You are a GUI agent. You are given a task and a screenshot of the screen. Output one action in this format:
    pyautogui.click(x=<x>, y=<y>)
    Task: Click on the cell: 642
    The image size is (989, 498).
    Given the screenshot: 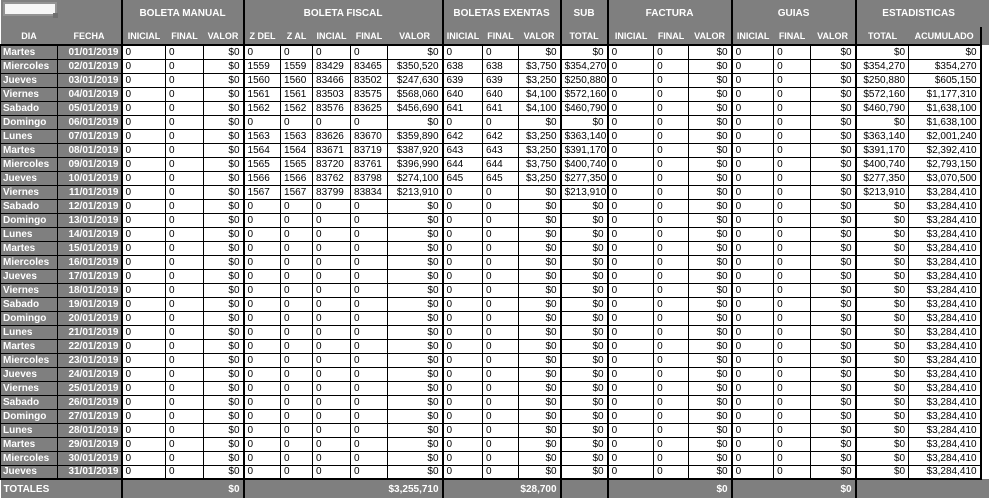 What is the action you would take?
    pyautogui.click(x=463, y=136)
    